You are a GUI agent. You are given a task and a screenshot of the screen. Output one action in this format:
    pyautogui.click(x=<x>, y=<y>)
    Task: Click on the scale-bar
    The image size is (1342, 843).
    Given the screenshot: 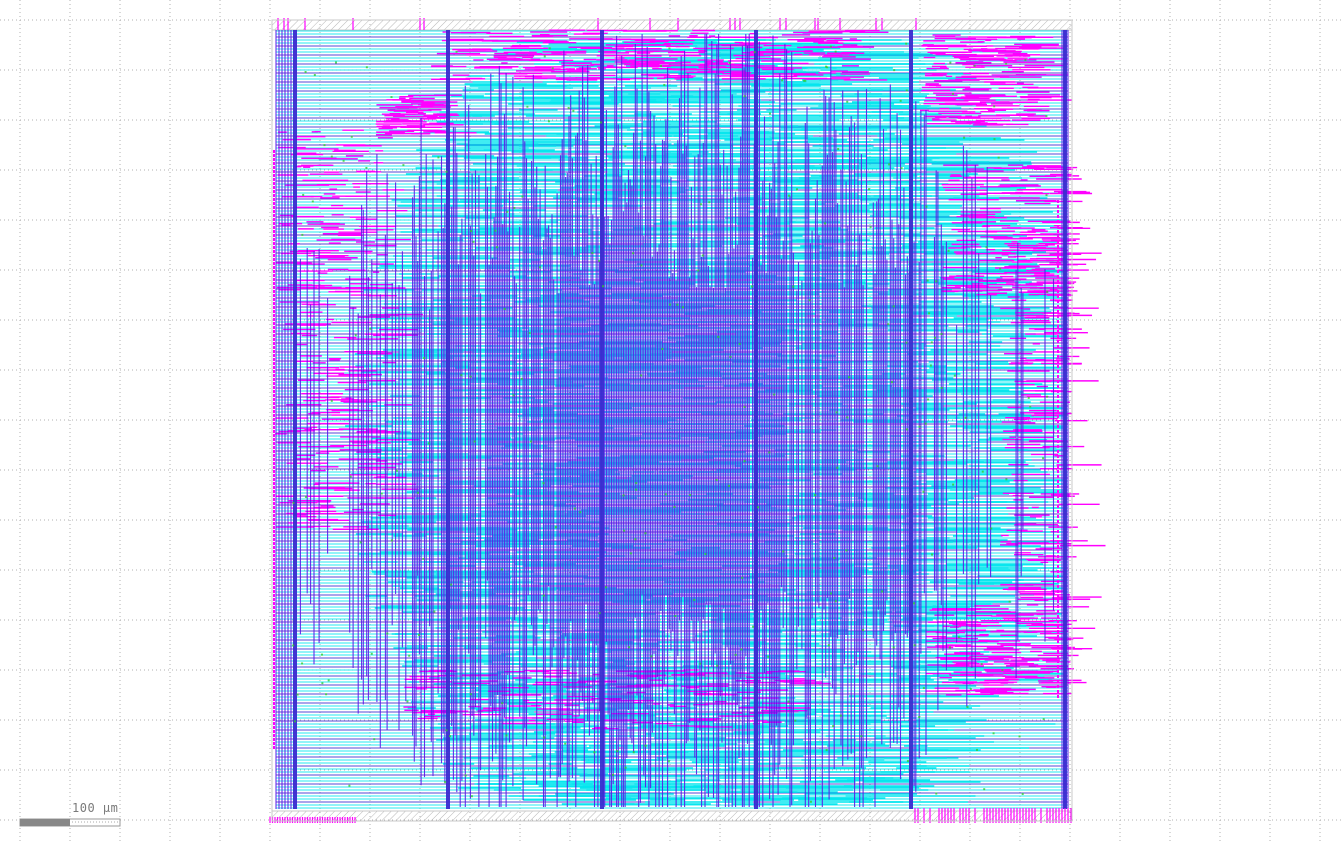 What is the action you would take?
    pyautogui.click(x=70, y=822)
    